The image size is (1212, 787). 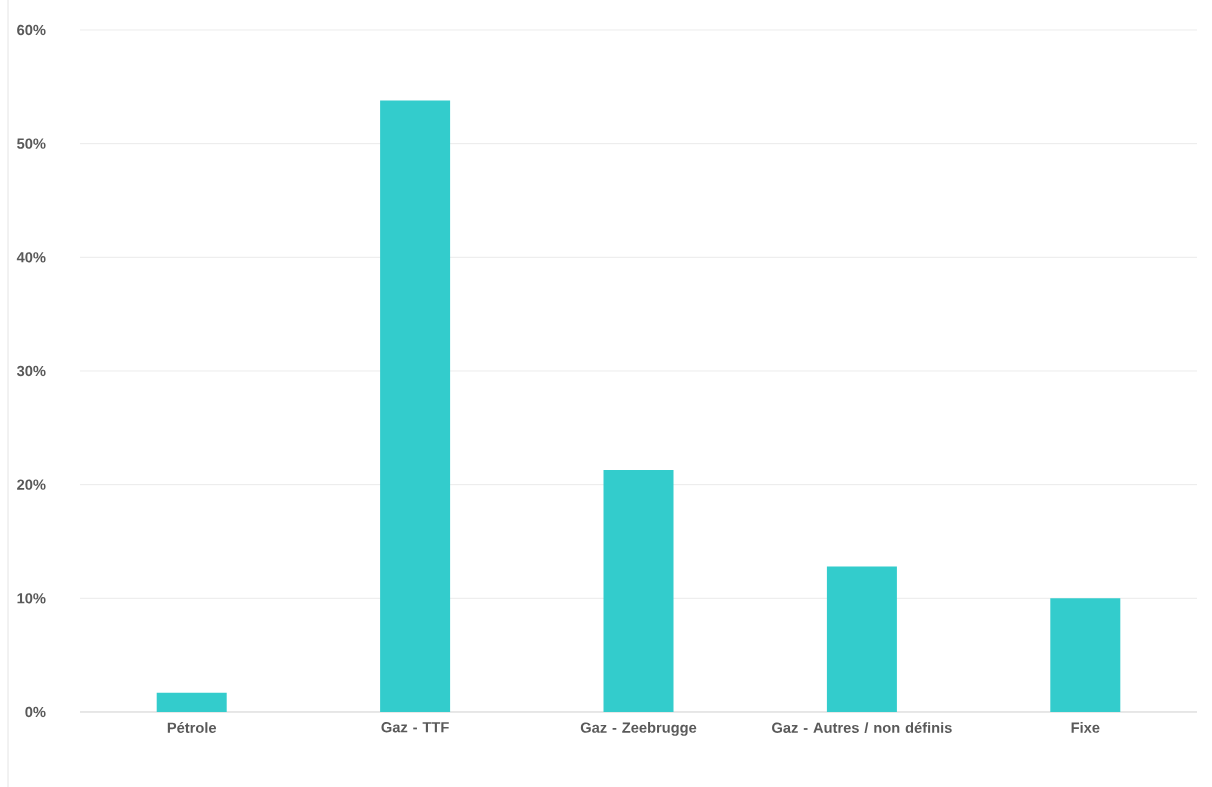 What do you see at coordinates (1085, 727) in the screenshot?
I see `x-tick-label: Fixe` at bounding box center [1085, 727].